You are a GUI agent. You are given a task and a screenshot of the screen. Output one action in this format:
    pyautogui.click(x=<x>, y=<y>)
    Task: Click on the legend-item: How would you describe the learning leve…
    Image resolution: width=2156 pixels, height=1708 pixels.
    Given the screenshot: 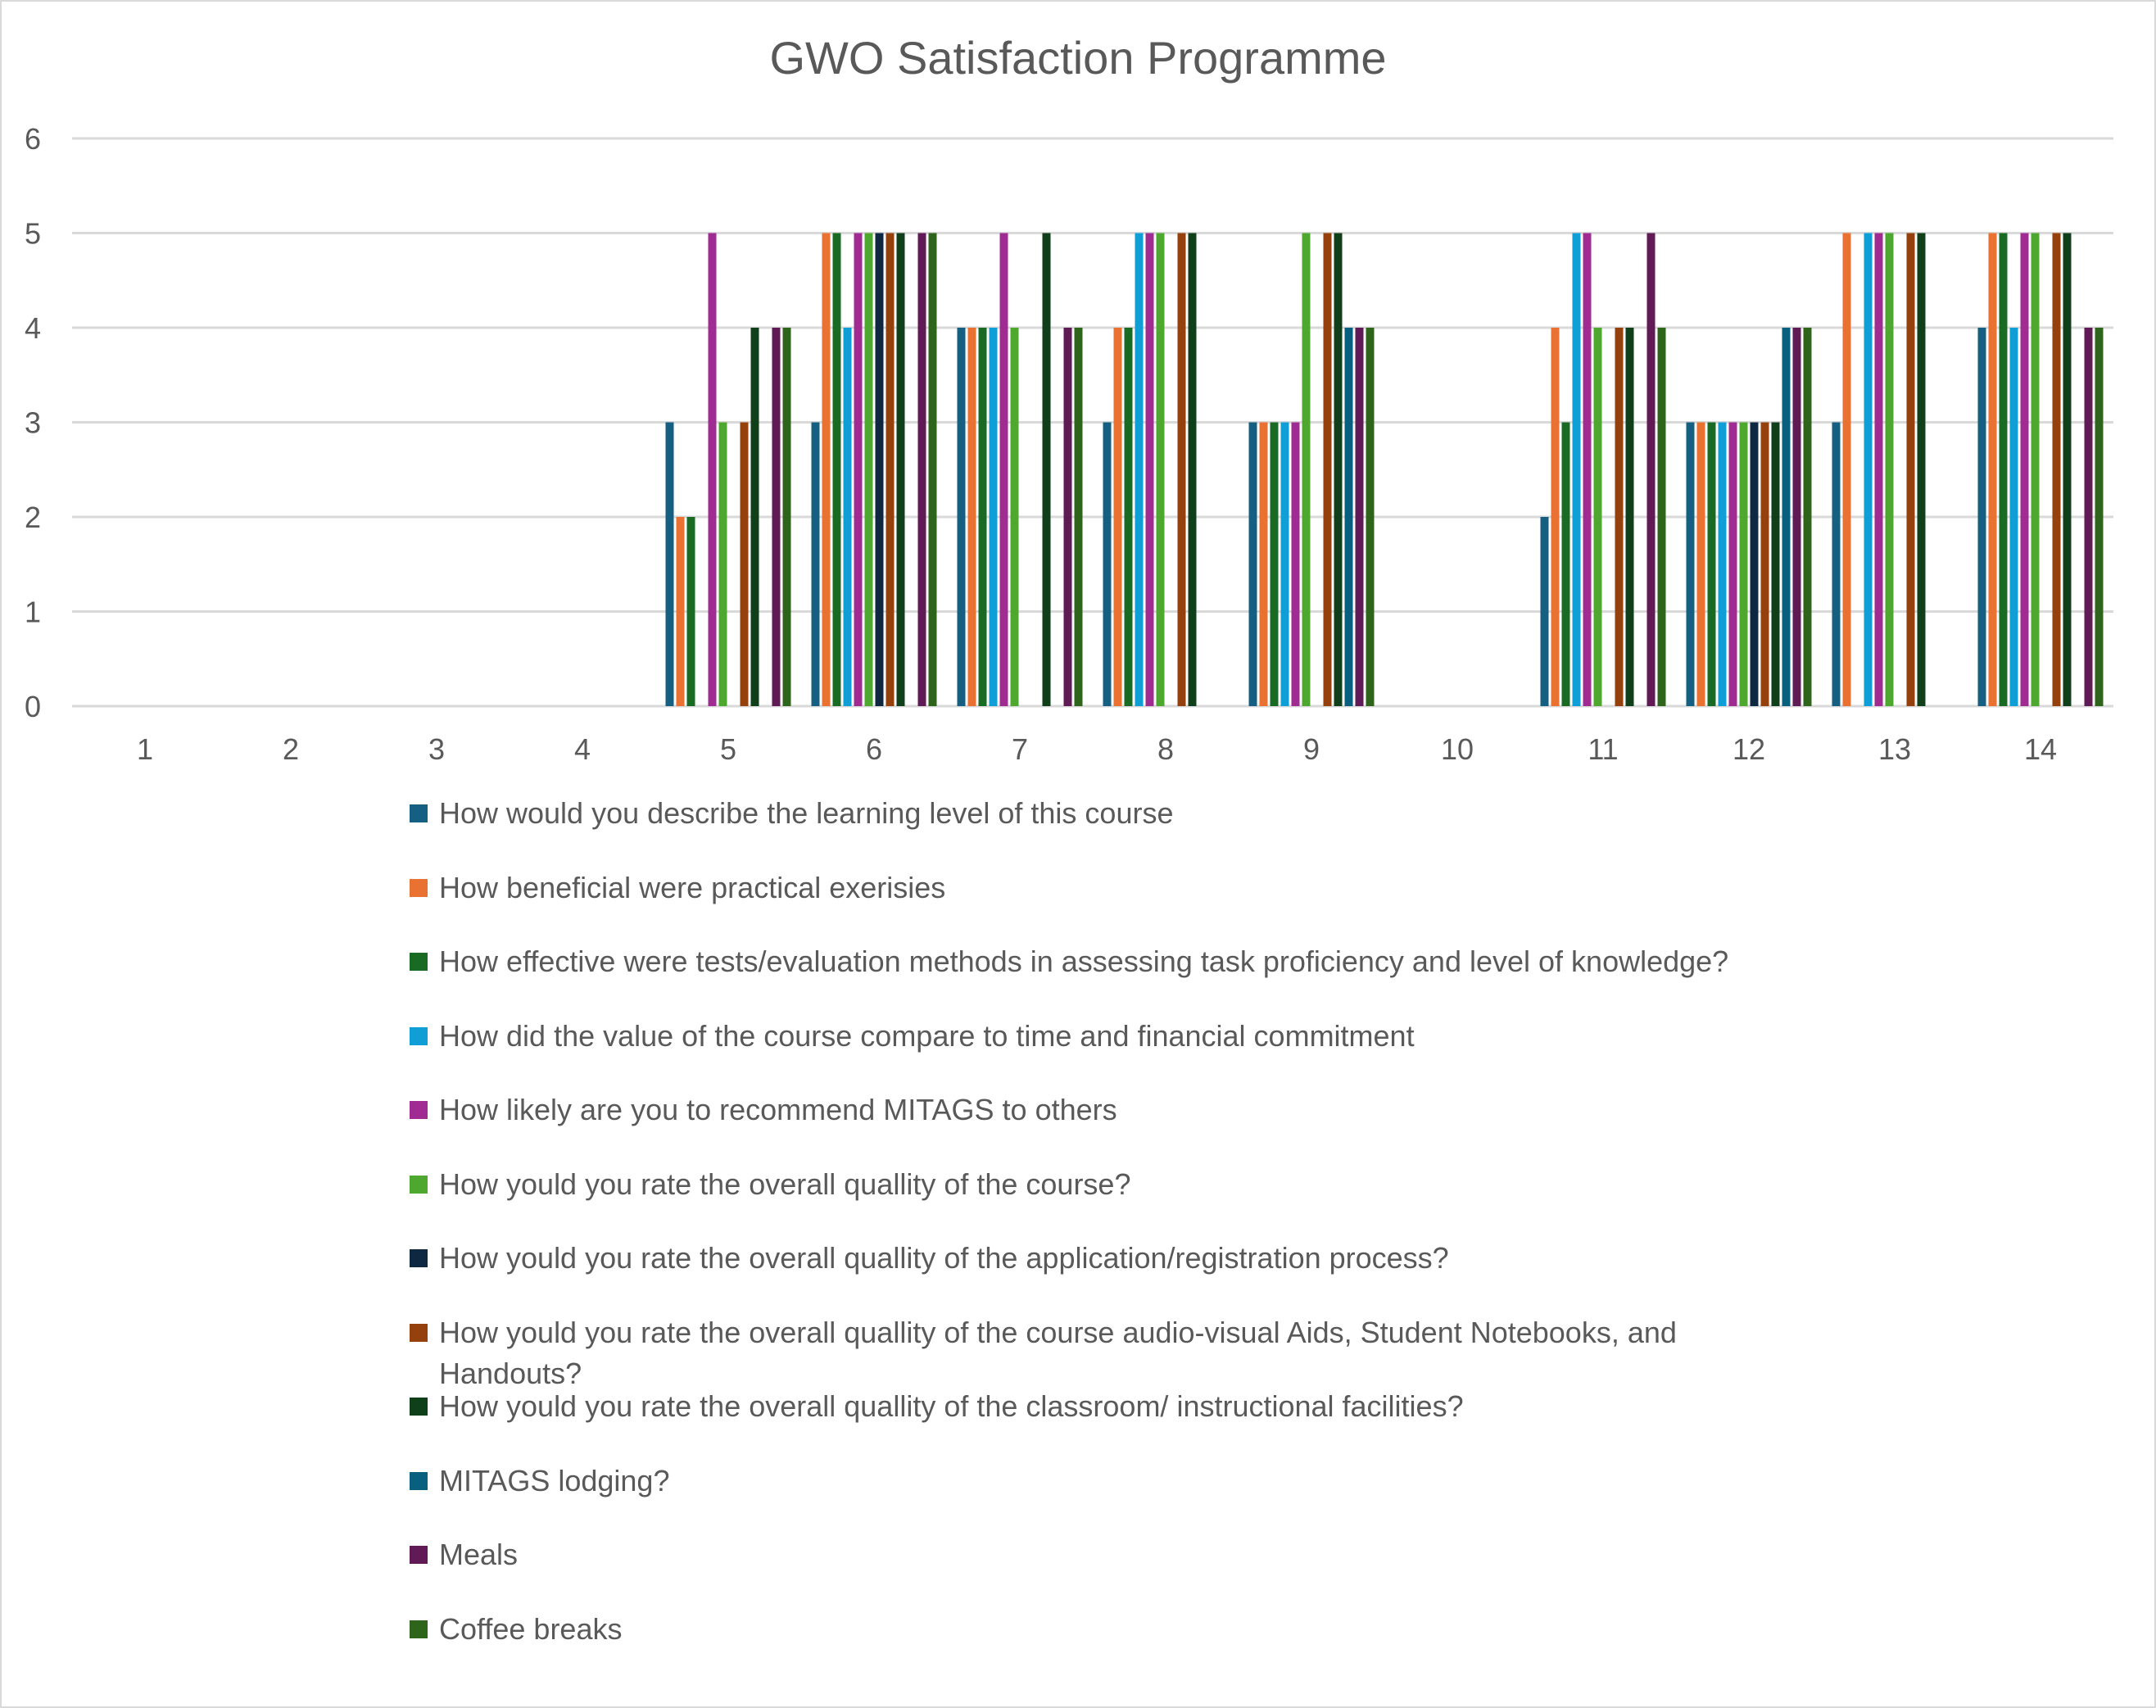 What is the action you would take?
    pyautogui.click(x=1106, y=814)
    